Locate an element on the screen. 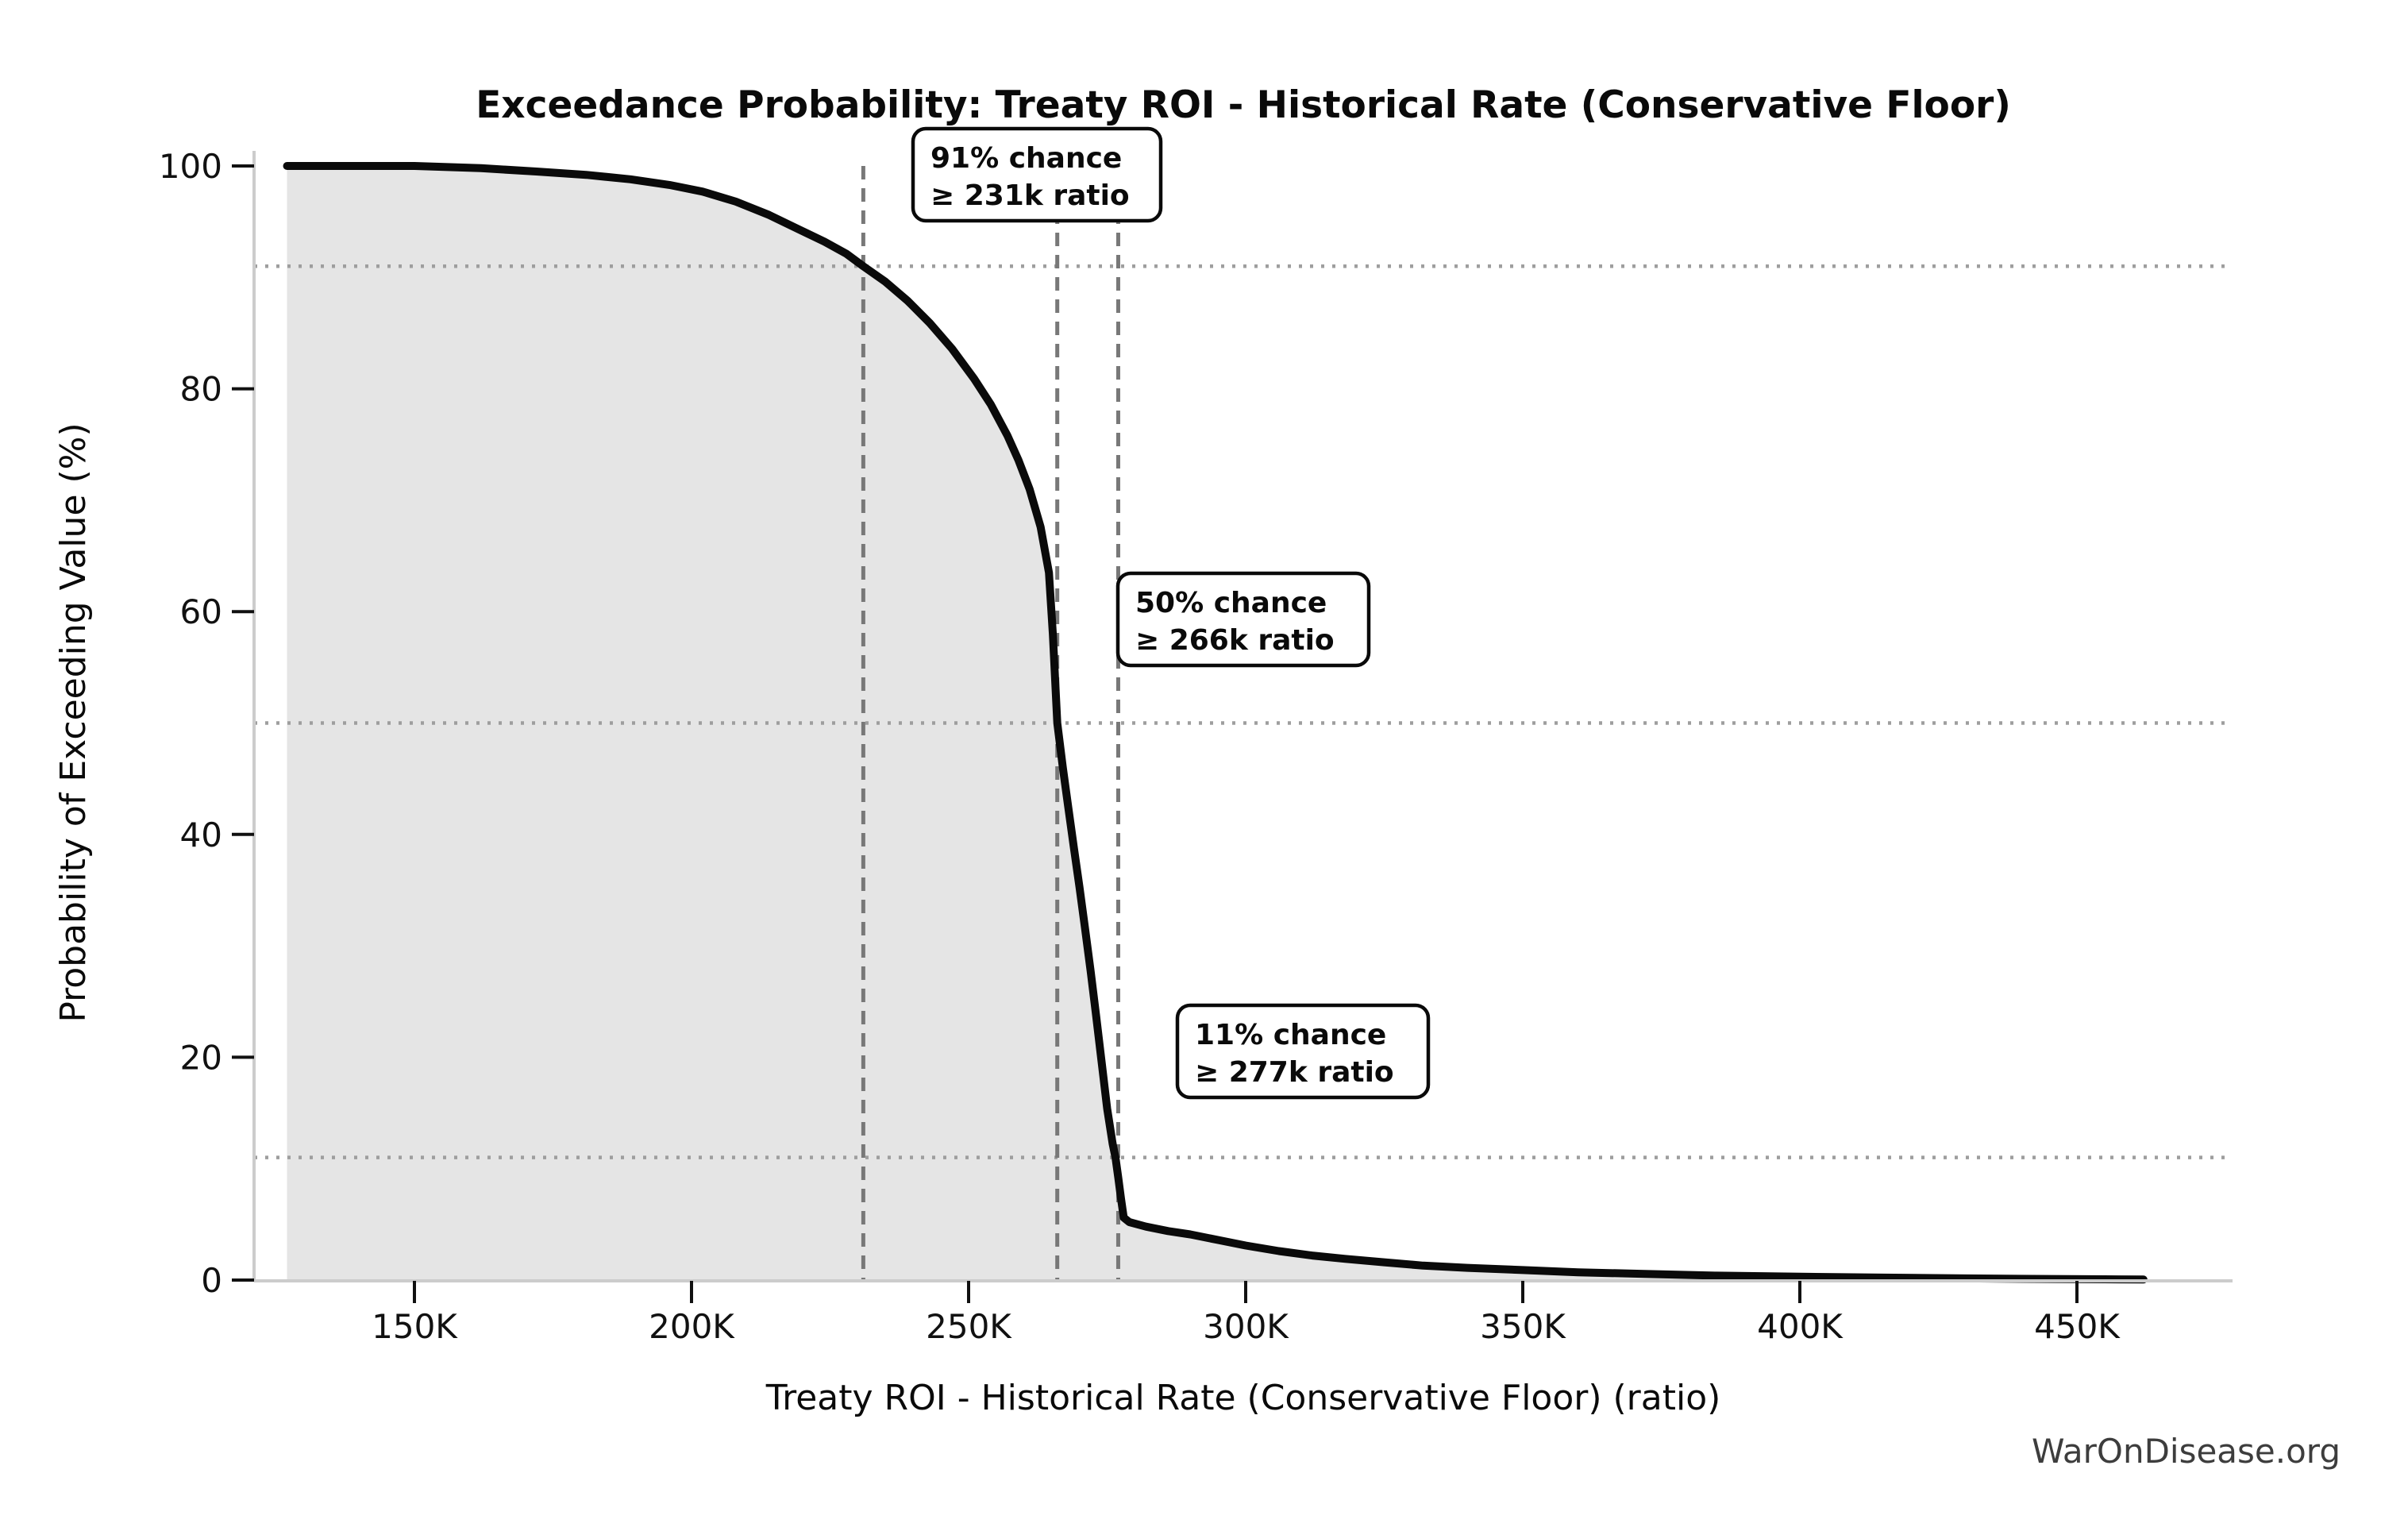  y-tick-label-40: 40 is located at coordinates (201, 835).